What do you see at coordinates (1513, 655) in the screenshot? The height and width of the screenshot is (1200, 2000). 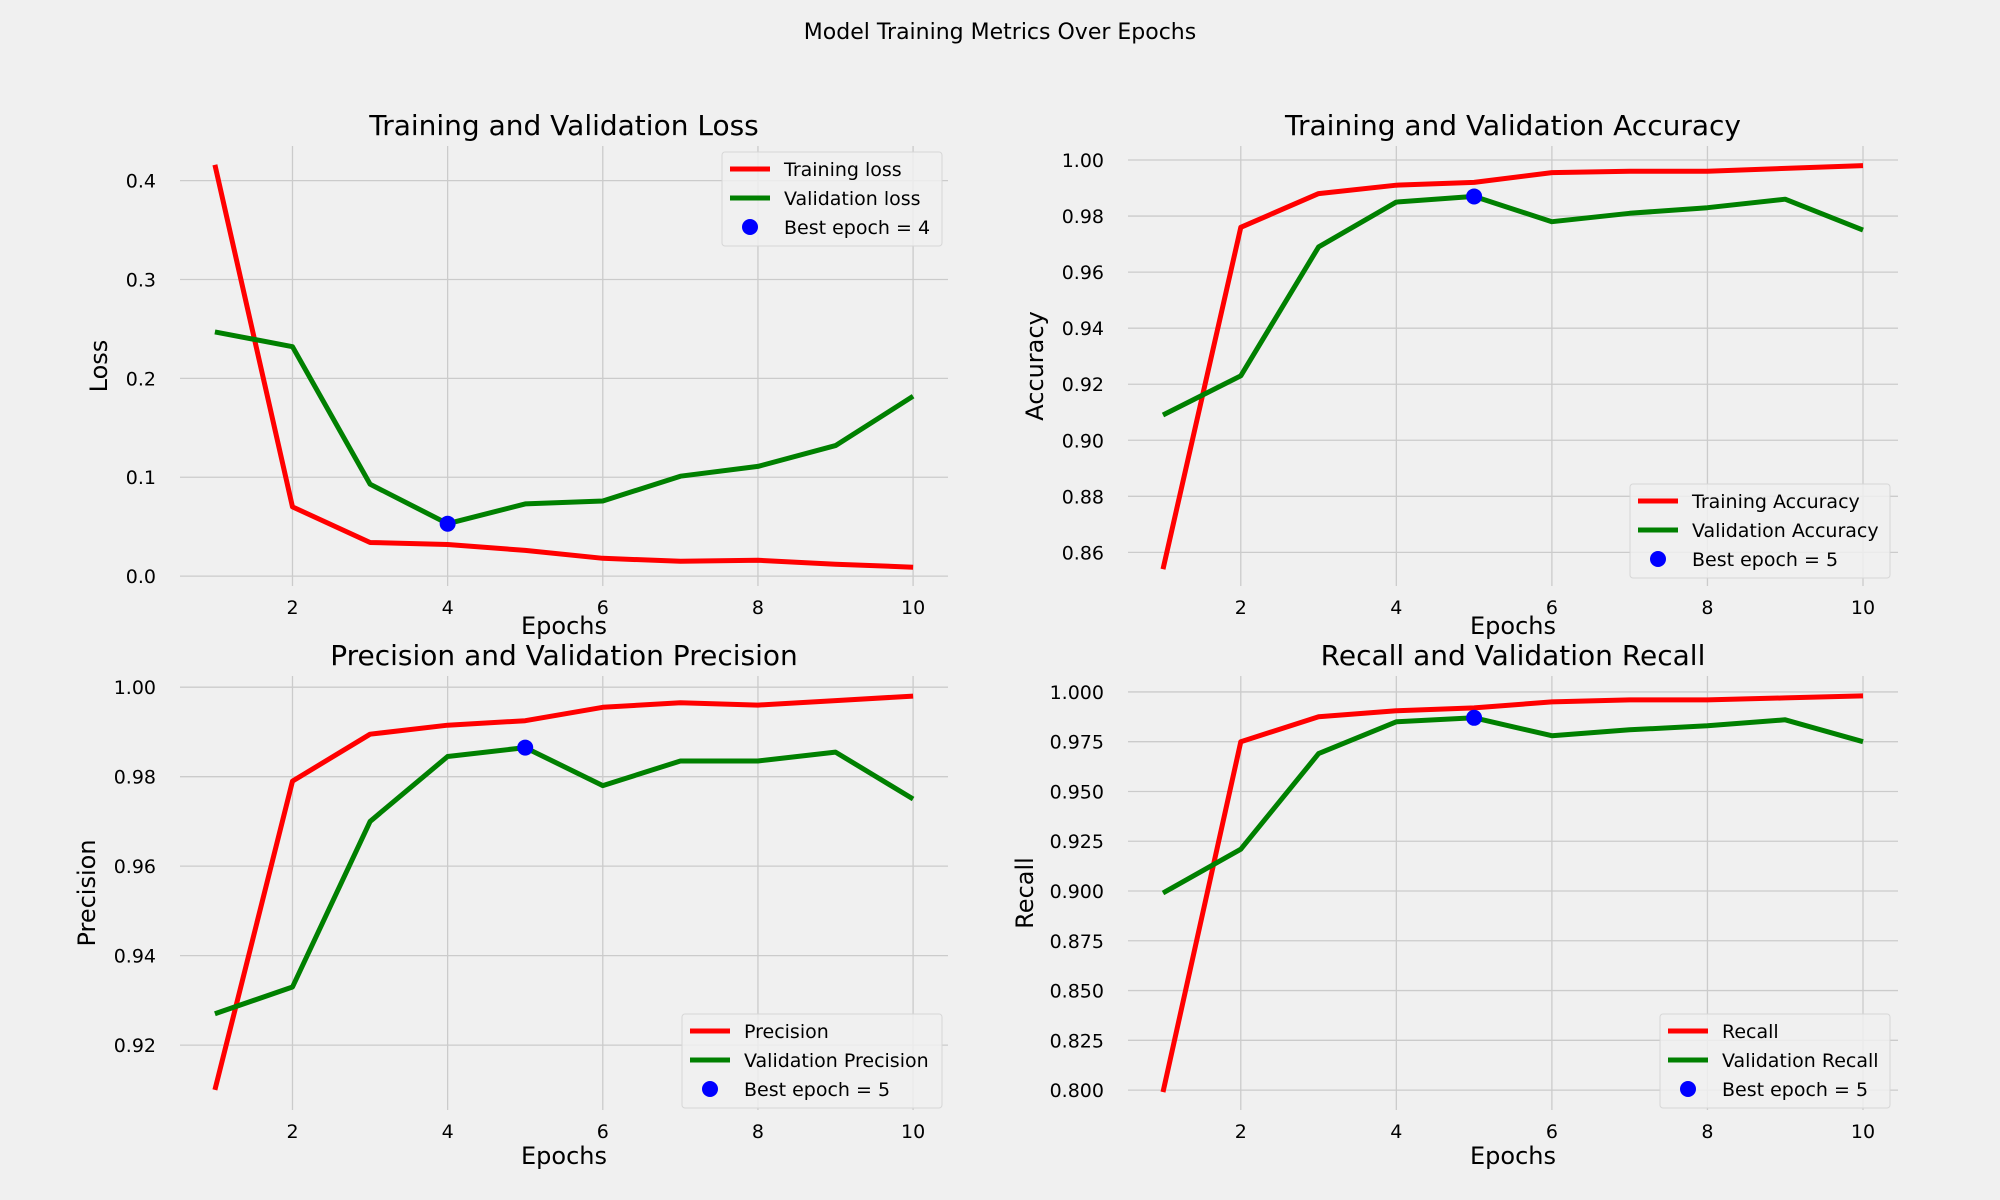 I see `chart-title: Recall and Validation Recall` at bounding box center [1513, 655].